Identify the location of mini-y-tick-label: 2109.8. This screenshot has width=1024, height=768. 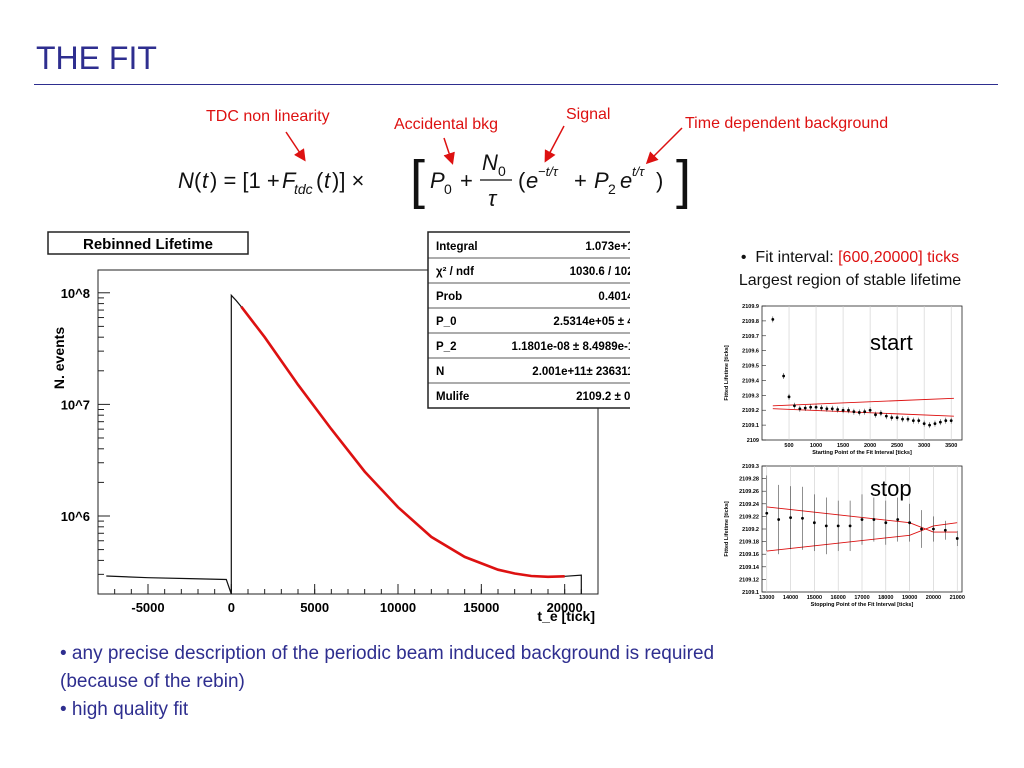
(750, 322).